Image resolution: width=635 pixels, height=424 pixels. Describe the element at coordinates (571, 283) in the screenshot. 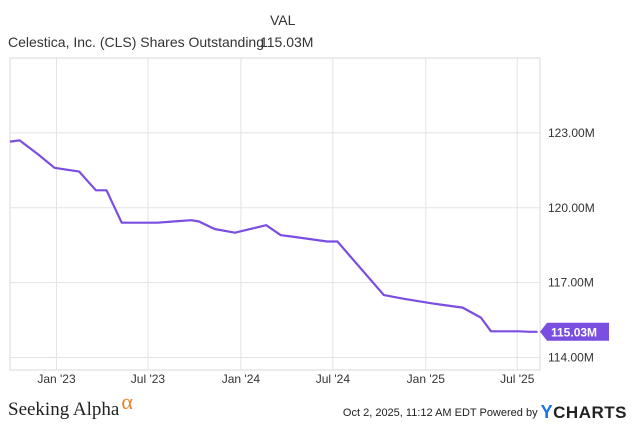

I see `y-tick-label: 117.00M` at that location.